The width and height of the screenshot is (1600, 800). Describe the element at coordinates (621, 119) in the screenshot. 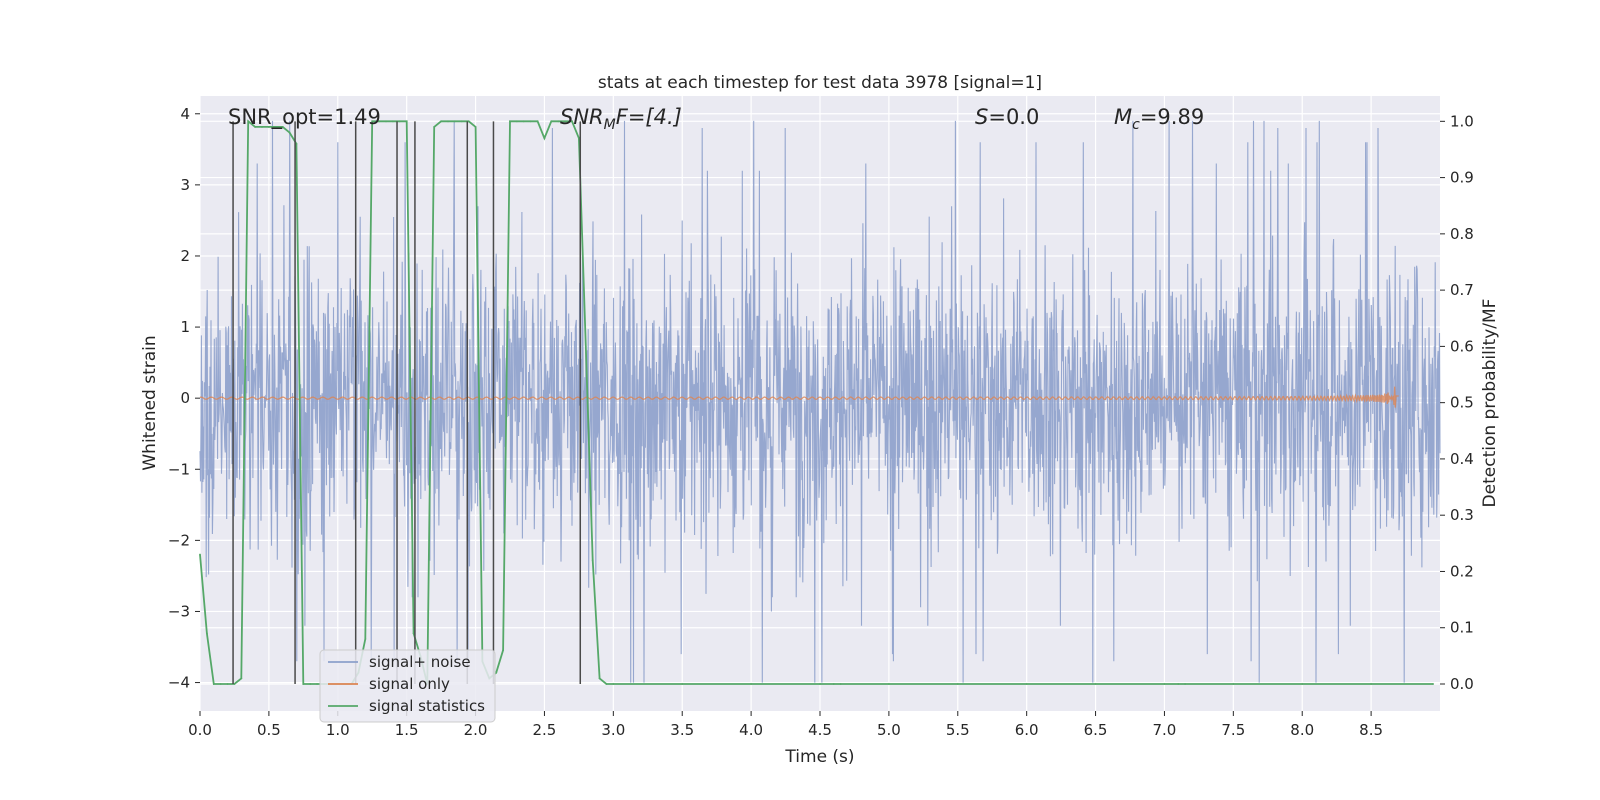

I see `annotation-snr-mf: SNRMF=[4.]` at that location.